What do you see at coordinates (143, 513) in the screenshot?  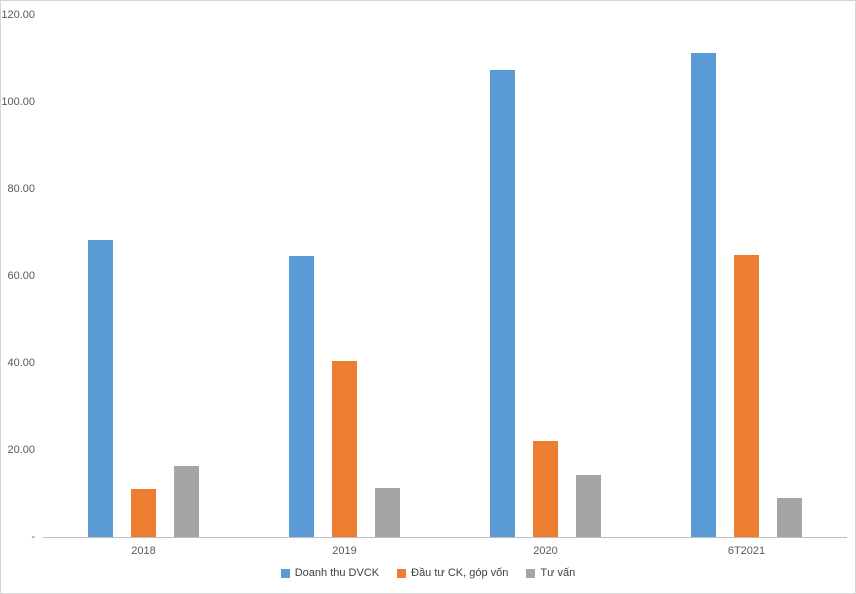 I see `bar-dau-tu-ck-gop-von-2018` at bounding box center [143, 513].